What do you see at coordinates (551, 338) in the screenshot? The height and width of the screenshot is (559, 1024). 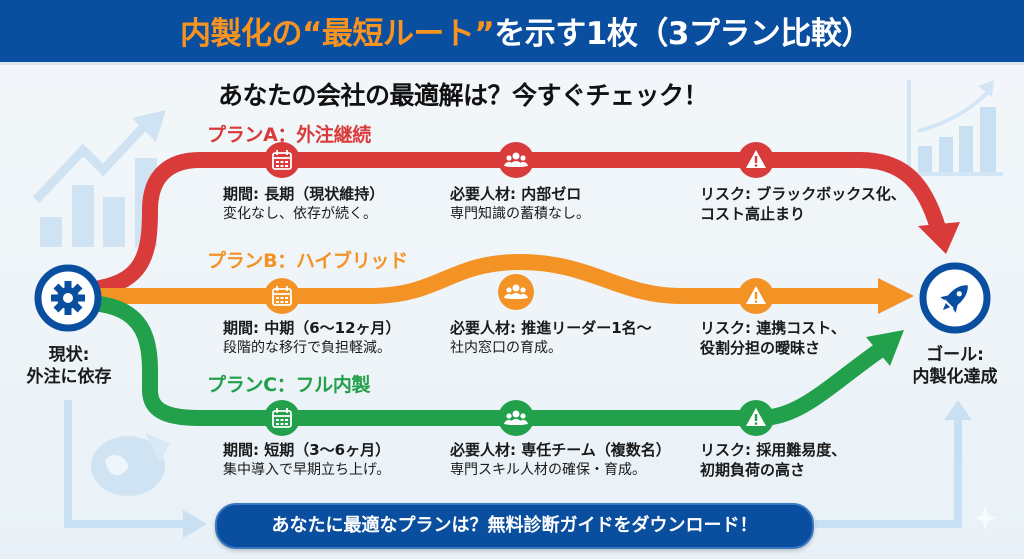 I see `plan-b-talent: 必要人材: 推進リーダー1名〜 社内窓口の育成。` at bounding box center [551, 338].